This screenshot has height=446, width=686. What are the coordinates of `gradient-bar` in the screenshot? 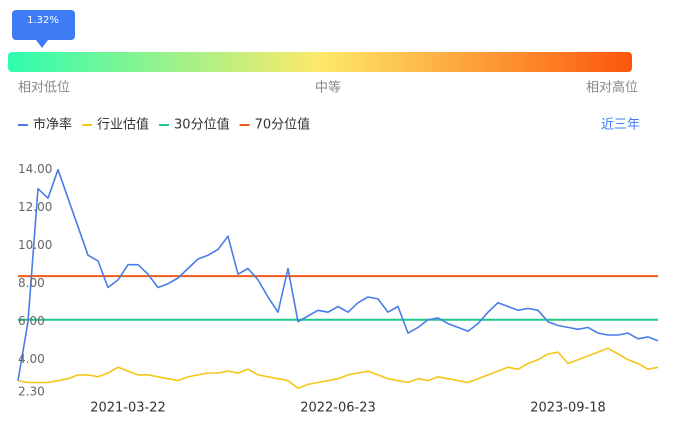 It's located at (320, 62).